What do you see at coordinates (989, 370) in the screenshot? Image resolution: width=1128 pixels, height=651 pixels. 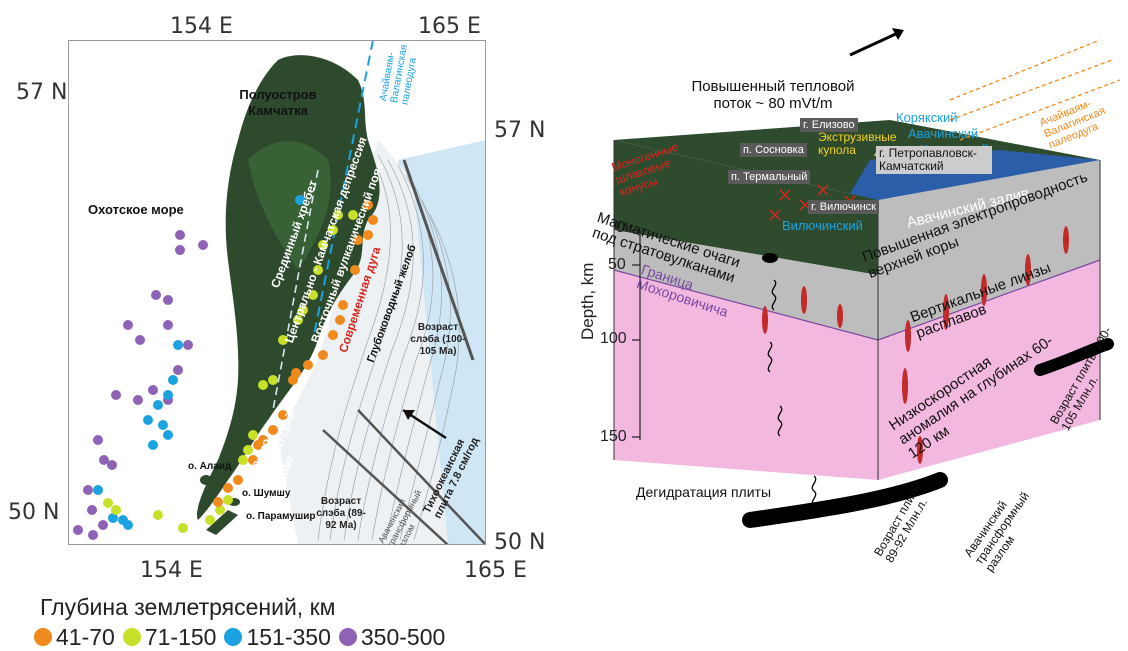 I see `mantle-side` at bounding box center [989, 370].